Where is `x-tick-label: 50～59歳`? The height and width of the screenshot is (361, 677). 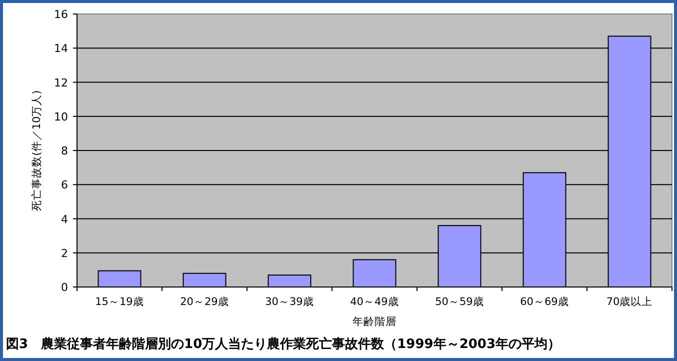
x-tick-label: 50～59歳 is located at coordinates (459, 301).